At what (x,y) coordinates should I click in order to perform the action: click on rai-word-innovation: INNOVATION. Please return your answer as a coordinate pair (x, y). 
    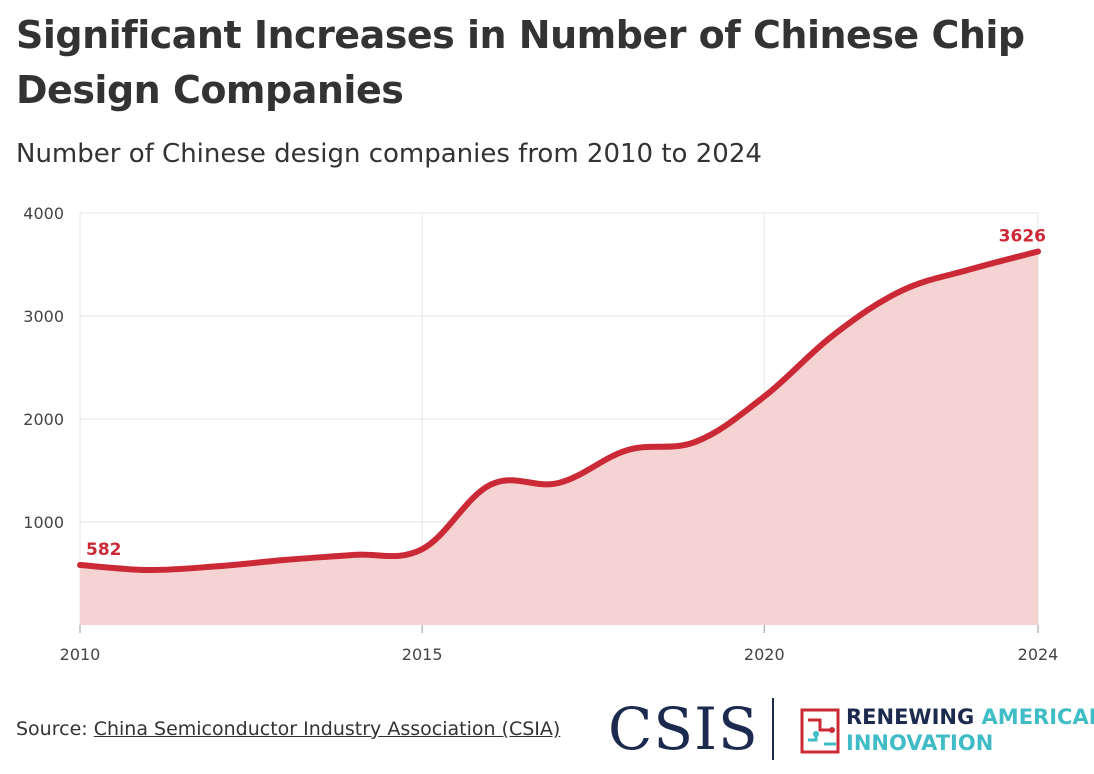
    Looking at the image, I should click on (920, 743).